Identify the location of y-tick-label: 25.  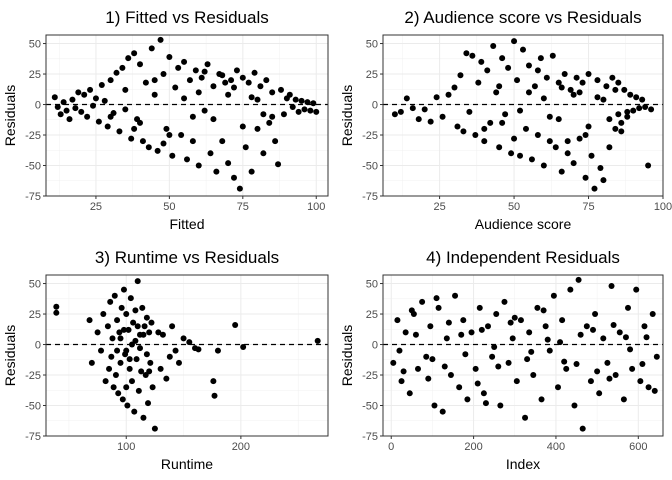
(372, 315).